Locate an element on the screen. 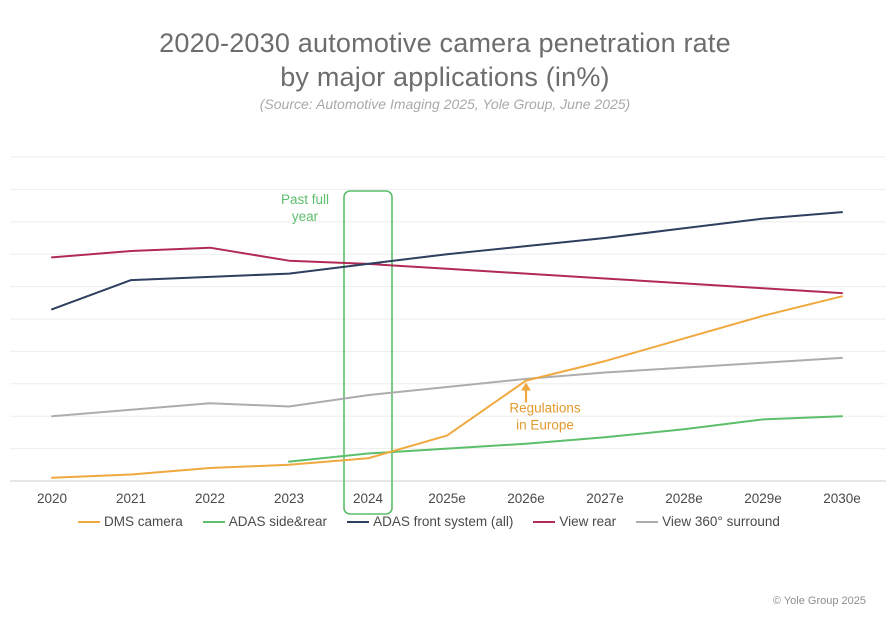  series-line-adas-side-rear is located at coordinates (565, 439).